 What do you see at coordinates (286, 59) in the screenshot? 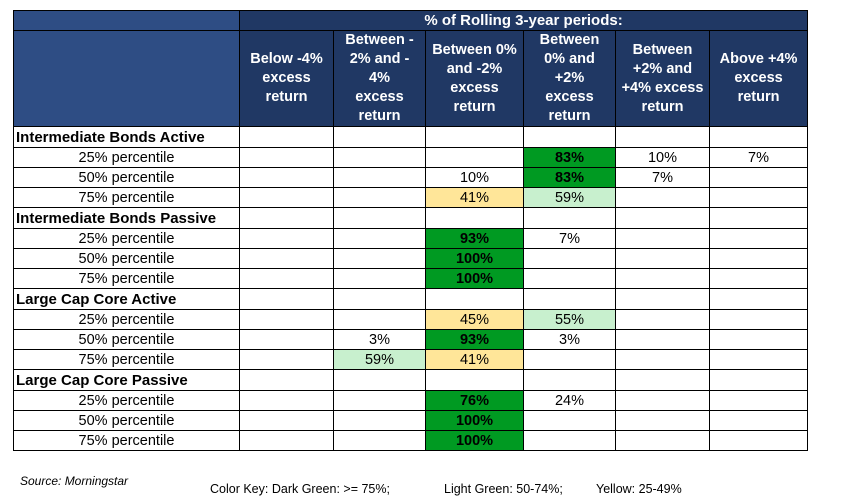
I see `column-header-line: Below -4%` at bounding box center [286, 59].